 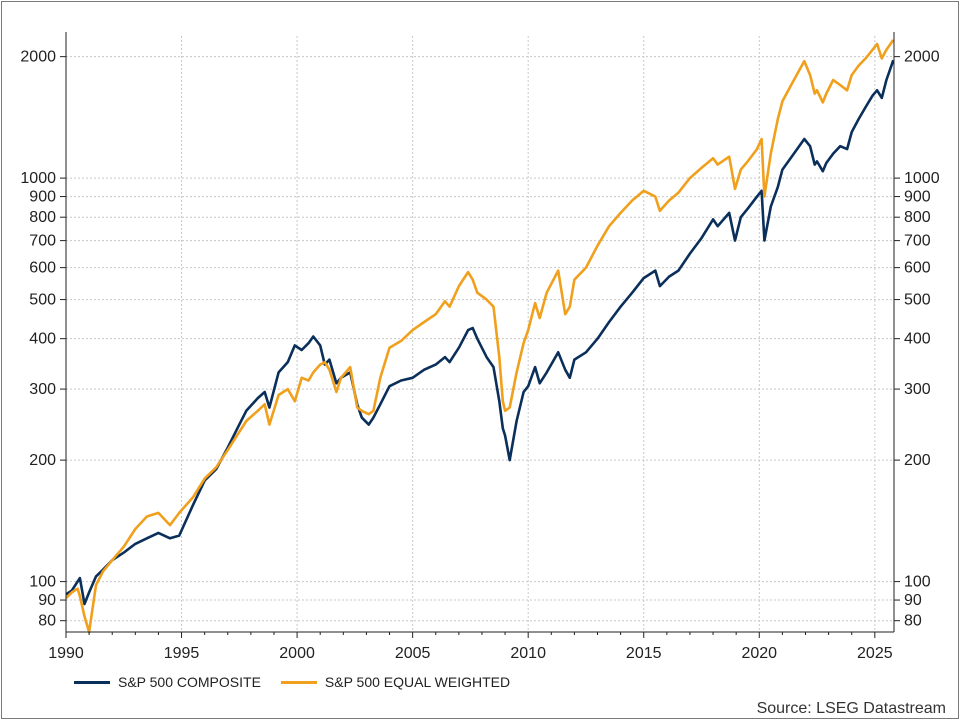 I want to click on legend-item-composite: S&P 500 COMPOSITE, so click(x=167, y=682).